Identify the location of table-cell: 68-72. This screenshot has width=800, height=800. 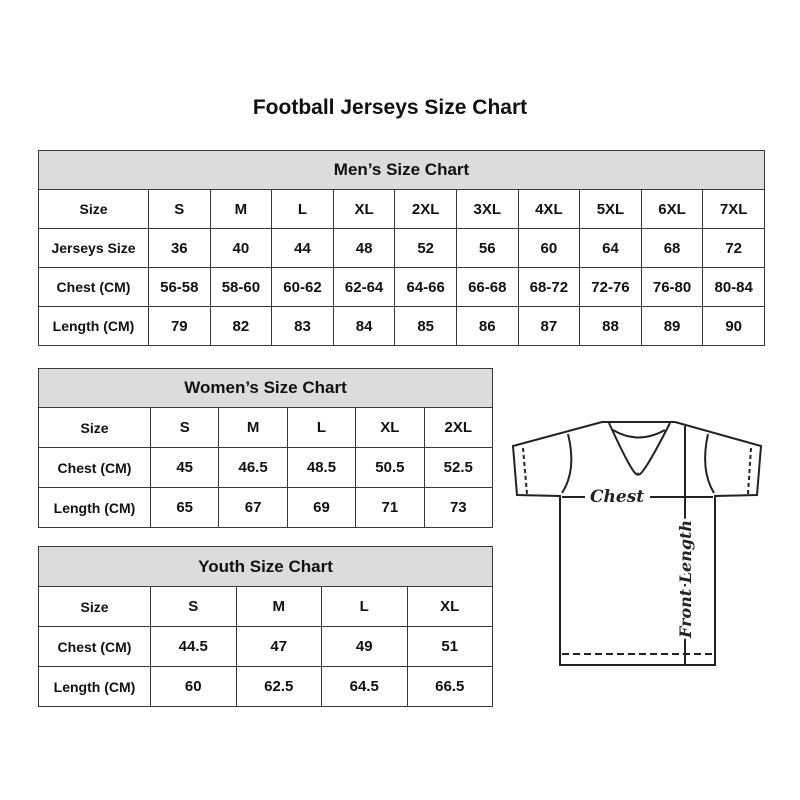
(549, 287).